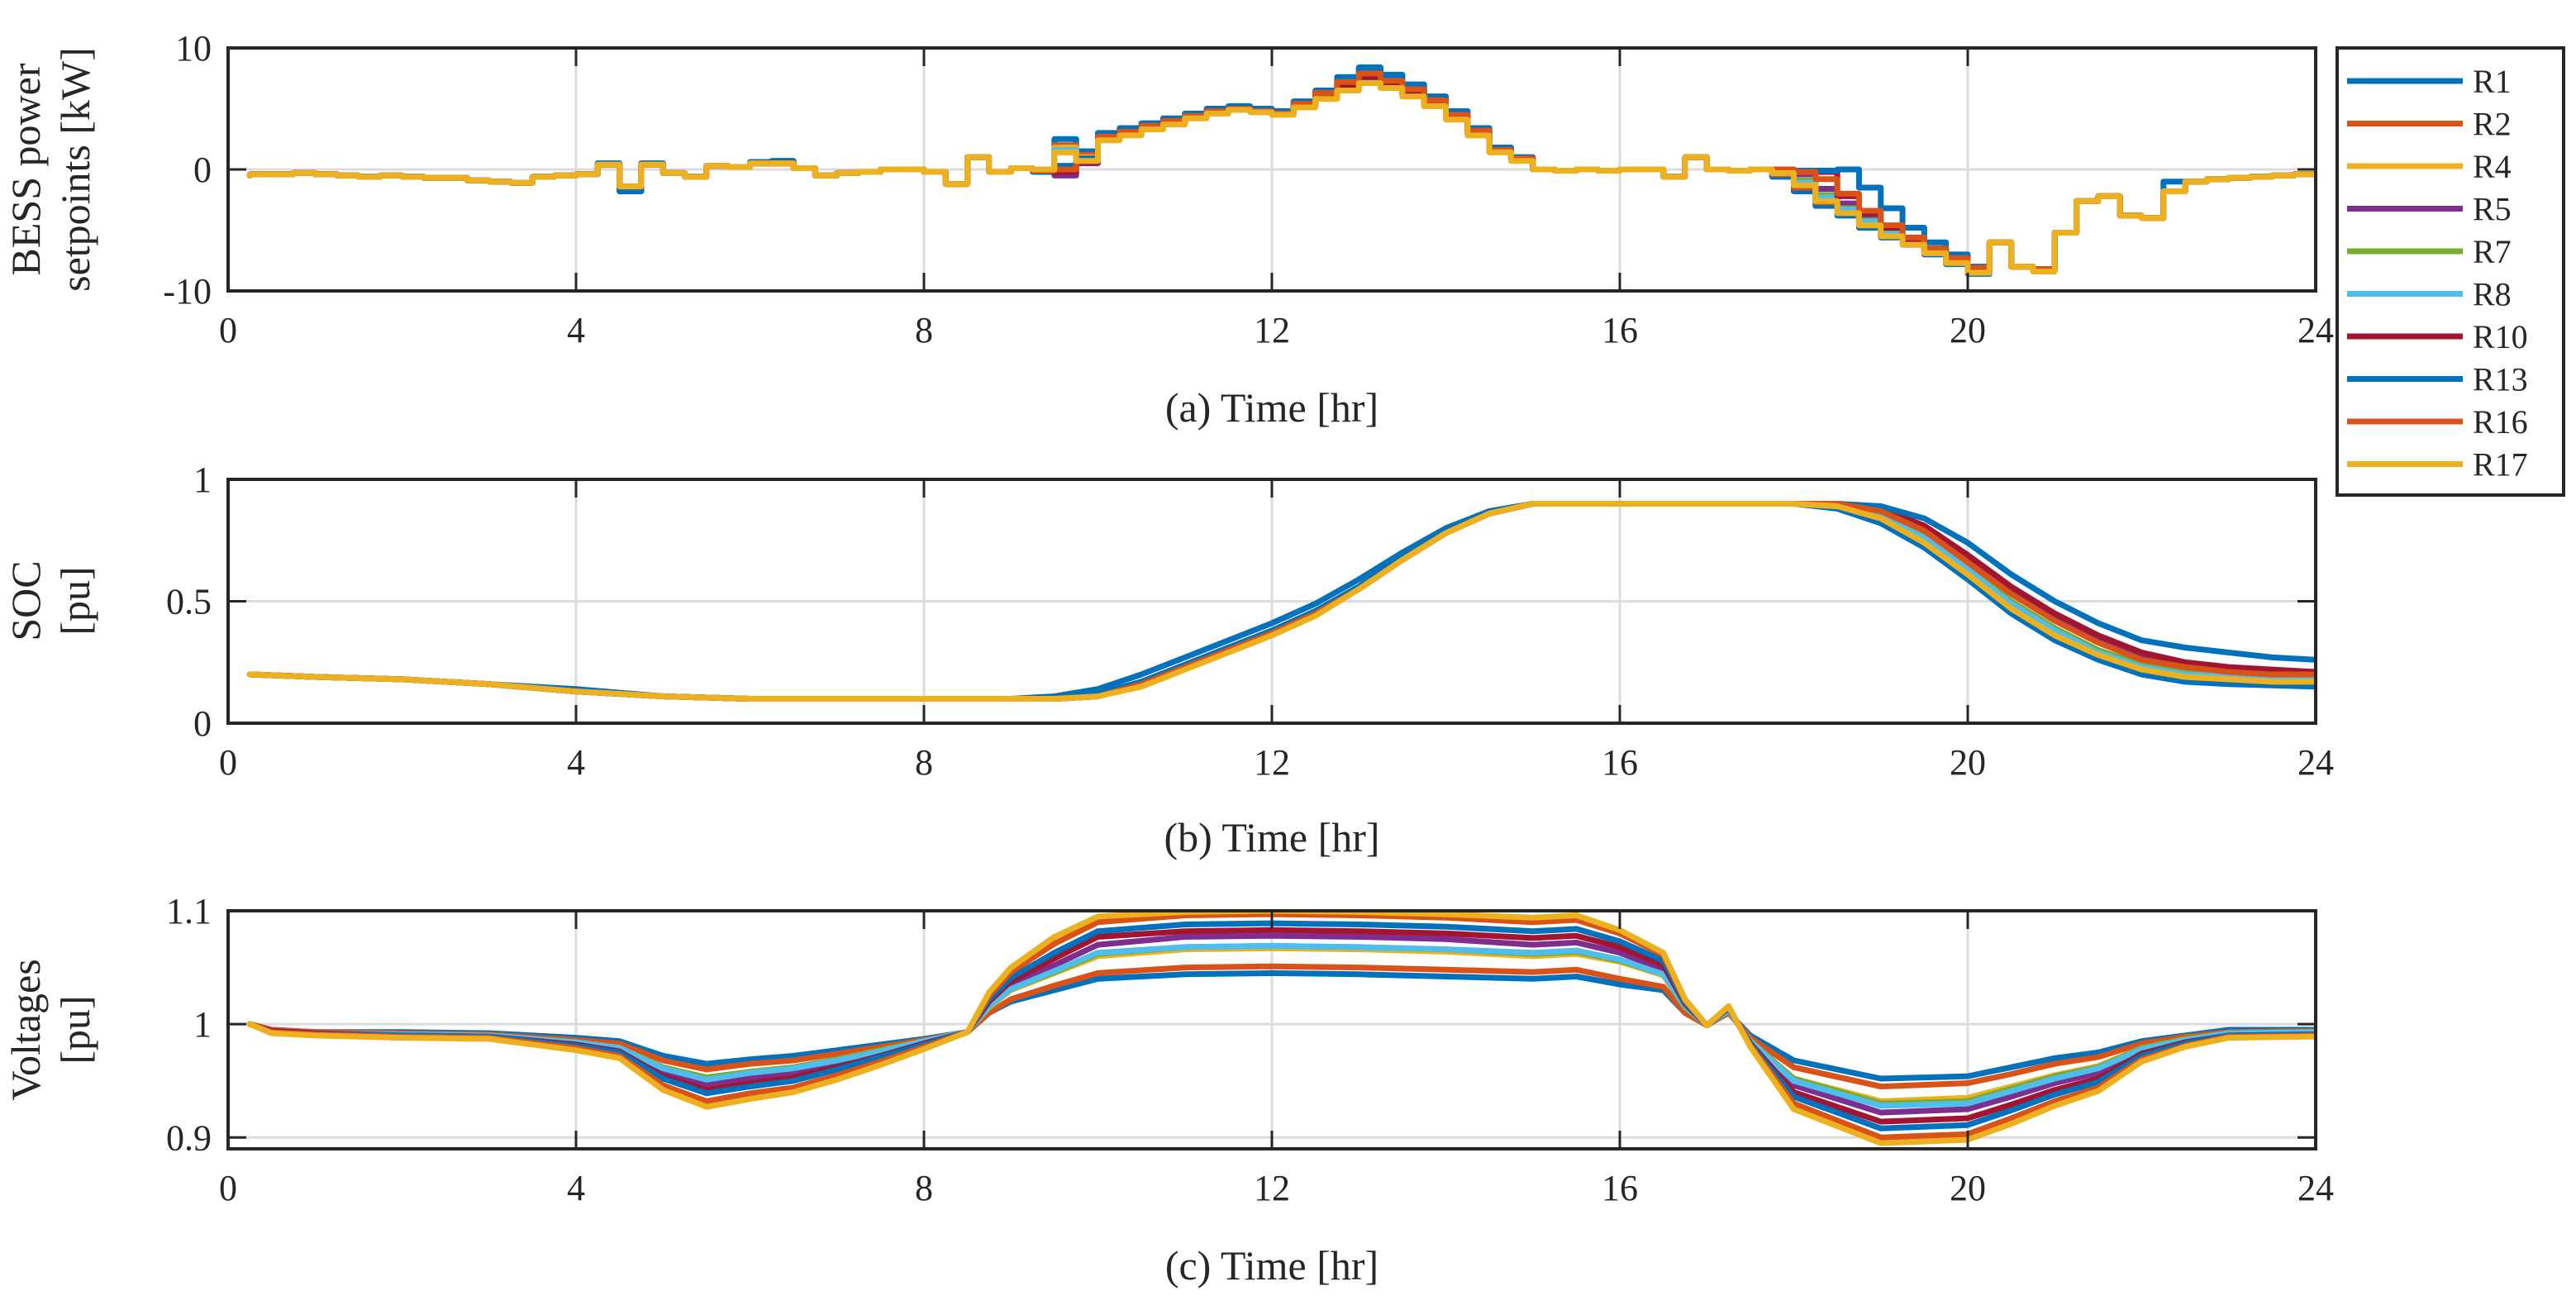 The width and height of the screenshot is (2576, 1310). I want to click on x-tick-label-c: 0, so click(228, 1188).